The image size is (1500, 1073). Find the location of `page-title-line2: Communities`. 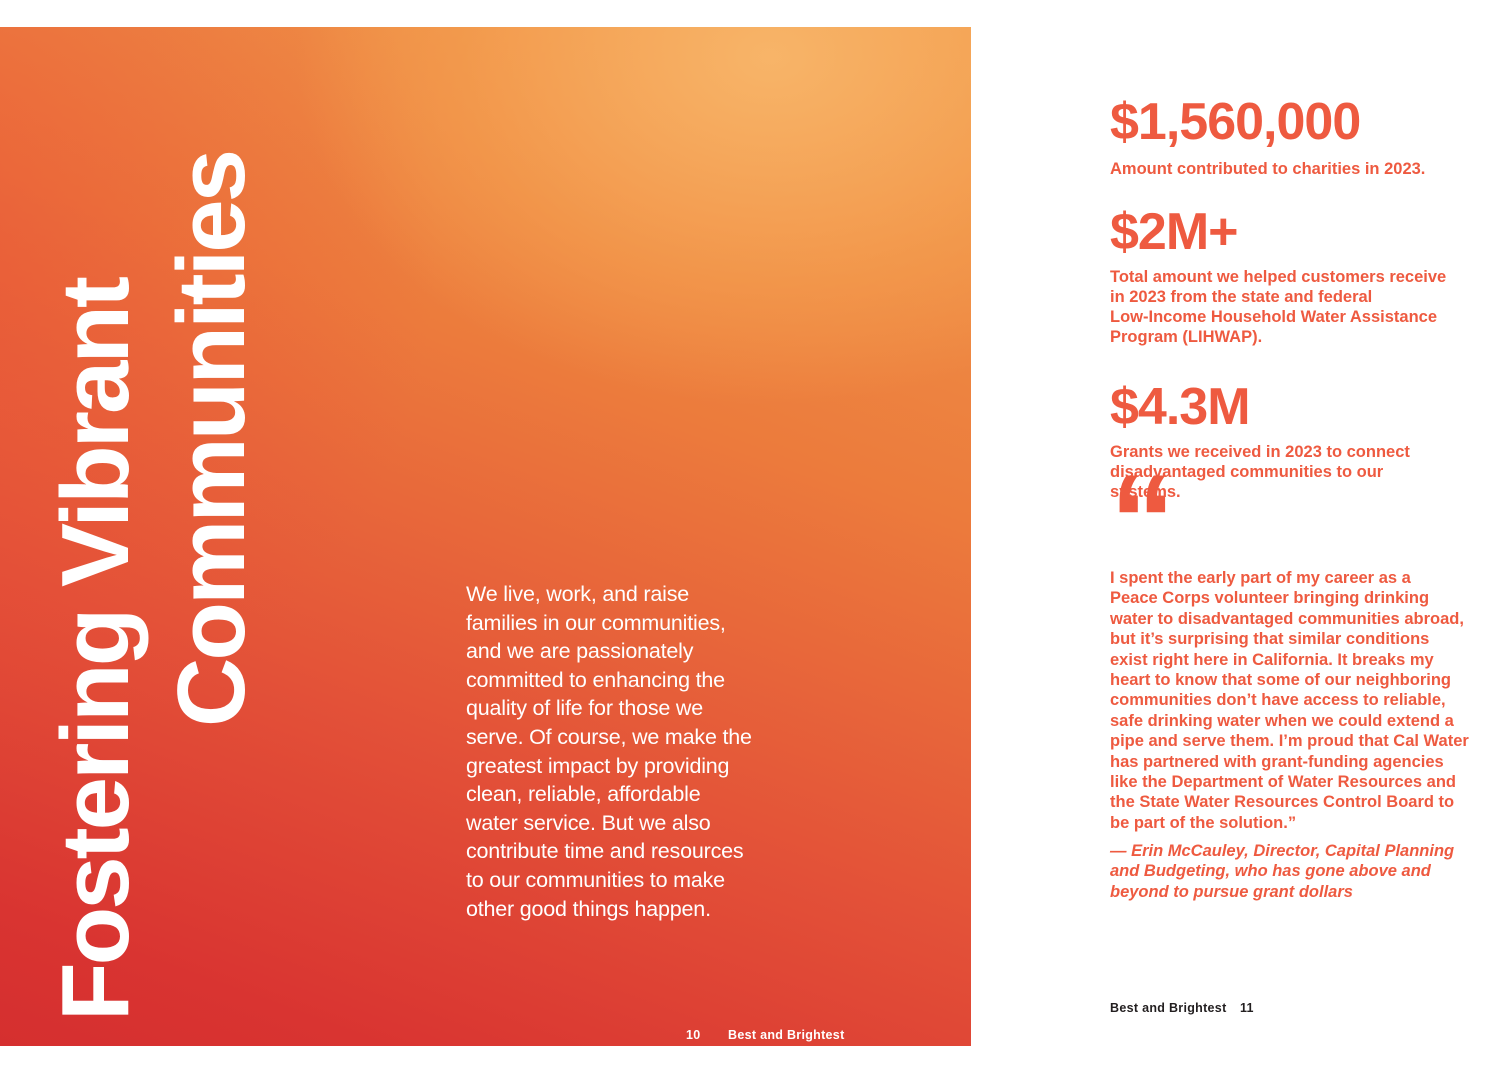

page-title-line2: Communities is located at coordinates (211, 439).